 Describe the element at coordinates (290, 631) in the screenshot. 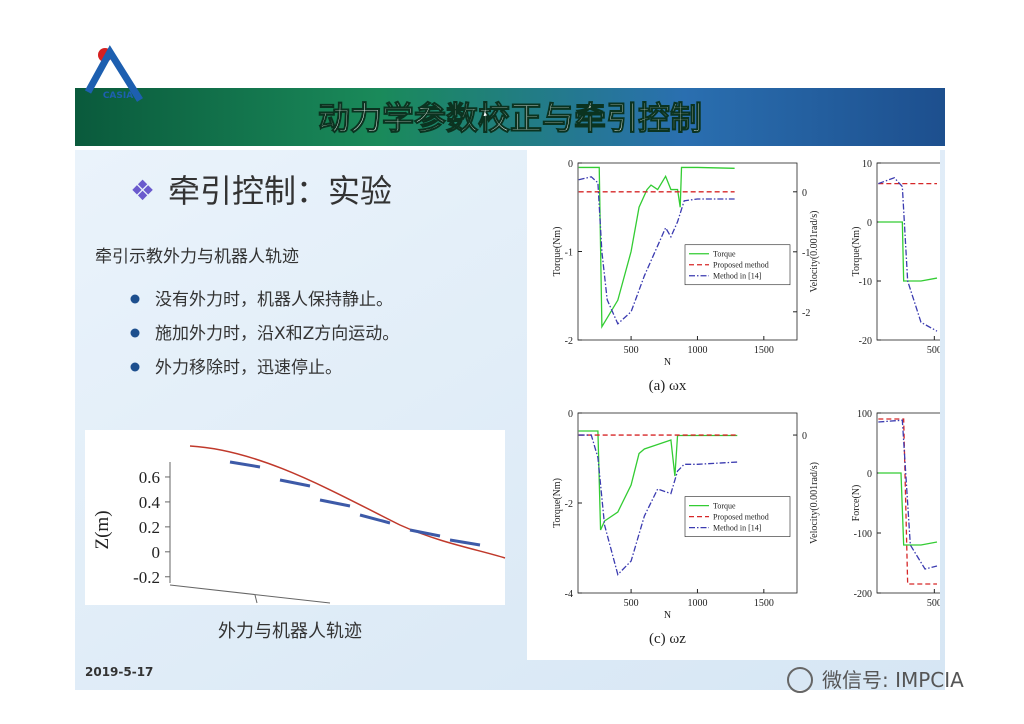

I see `figure-caption: 外力与机器人轨迹` at that location.